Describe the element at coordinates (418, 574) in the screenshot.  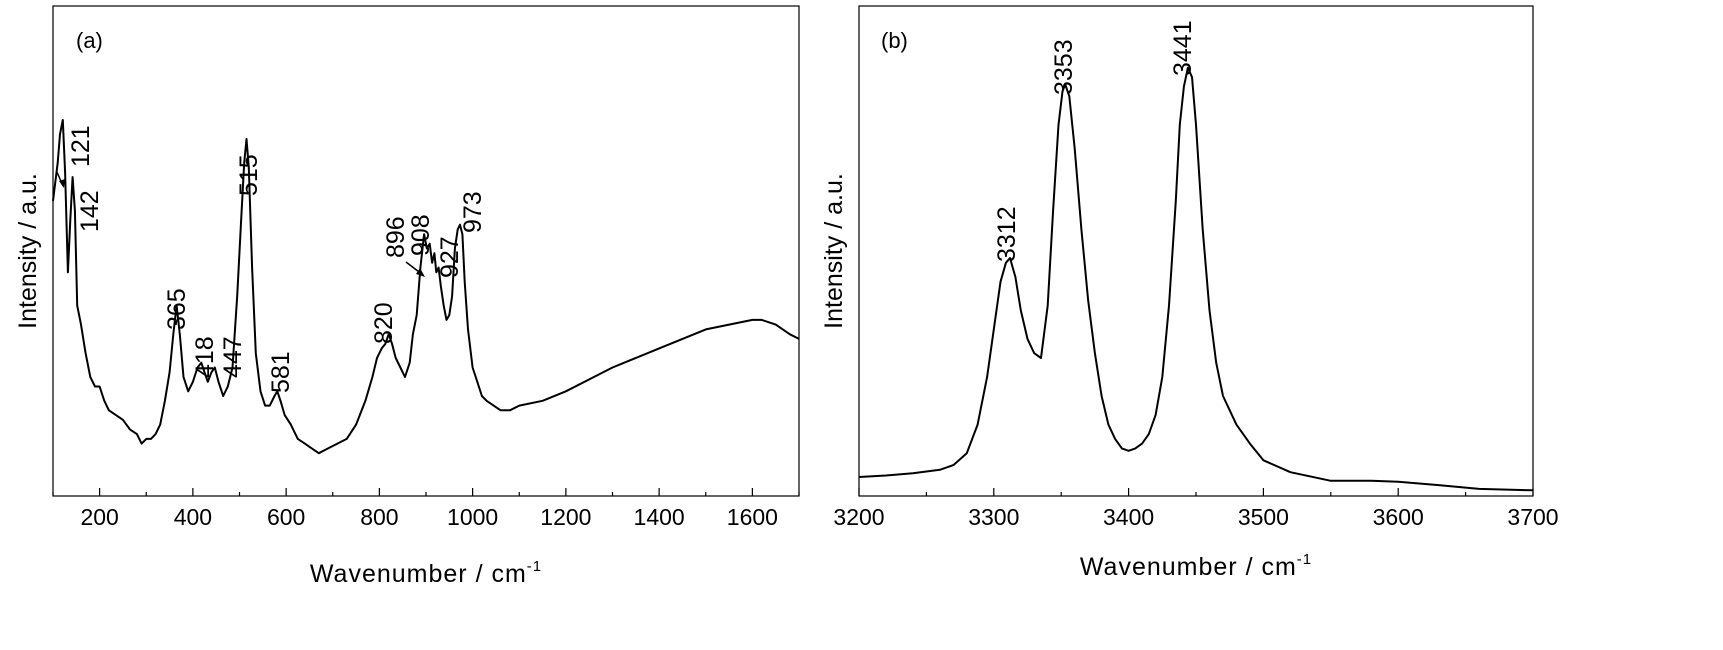
I see `panel-a-x-axis-label-text: Wavenumber / cm` at that location.